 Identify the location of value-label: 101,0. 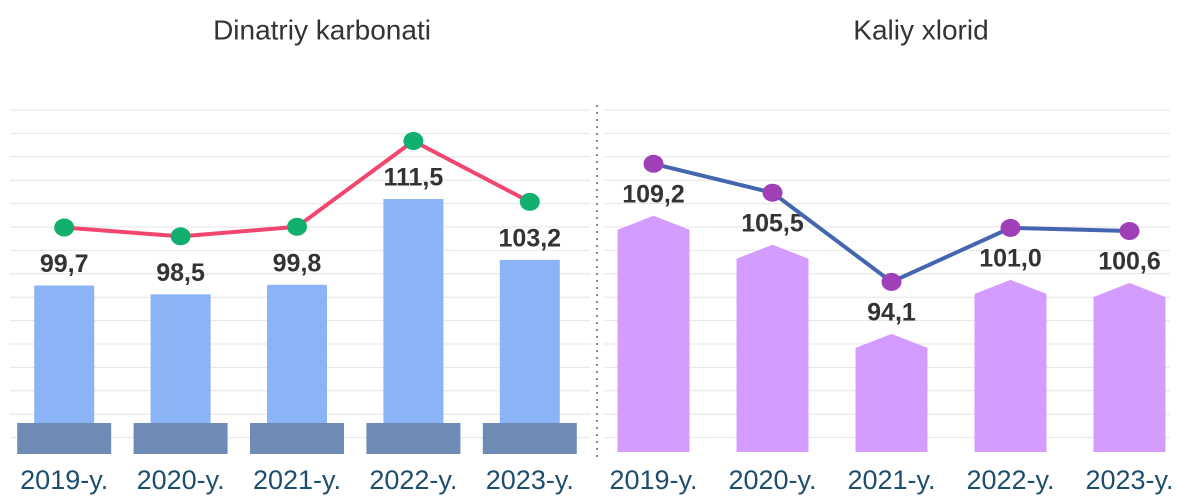
(1010, 259).